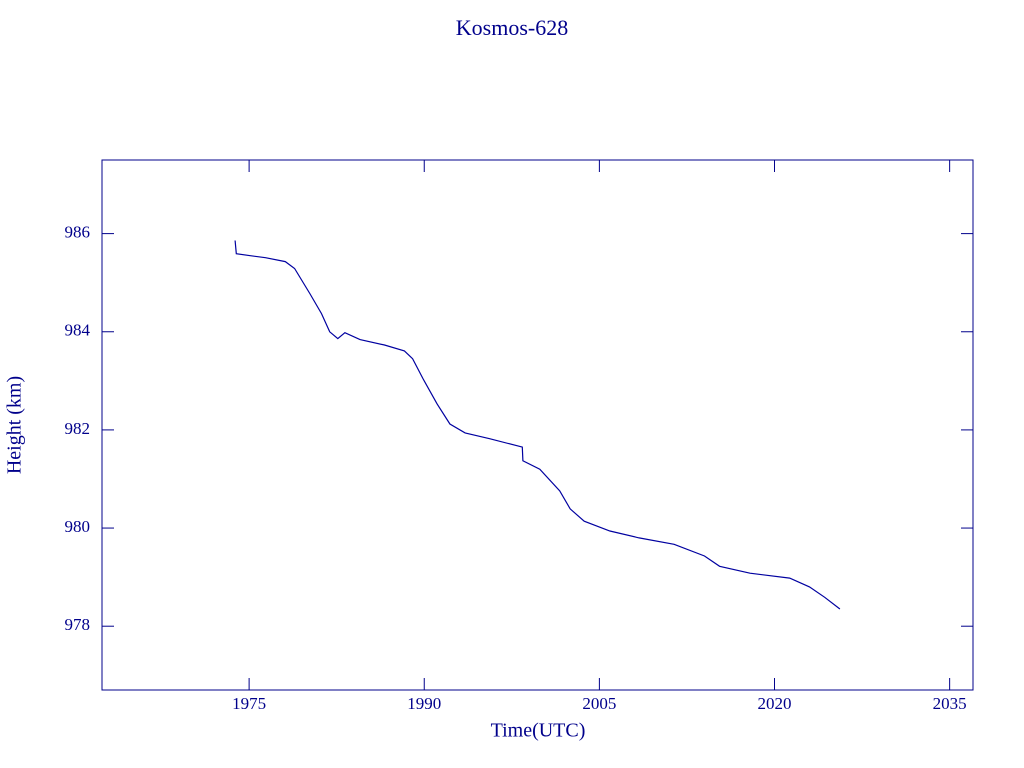 The image size is (1024, 768). What do you see at coordinates (950, 703) in the screenshot?
I see `x-tick-label: 2035` at bounding box center [950, 703].